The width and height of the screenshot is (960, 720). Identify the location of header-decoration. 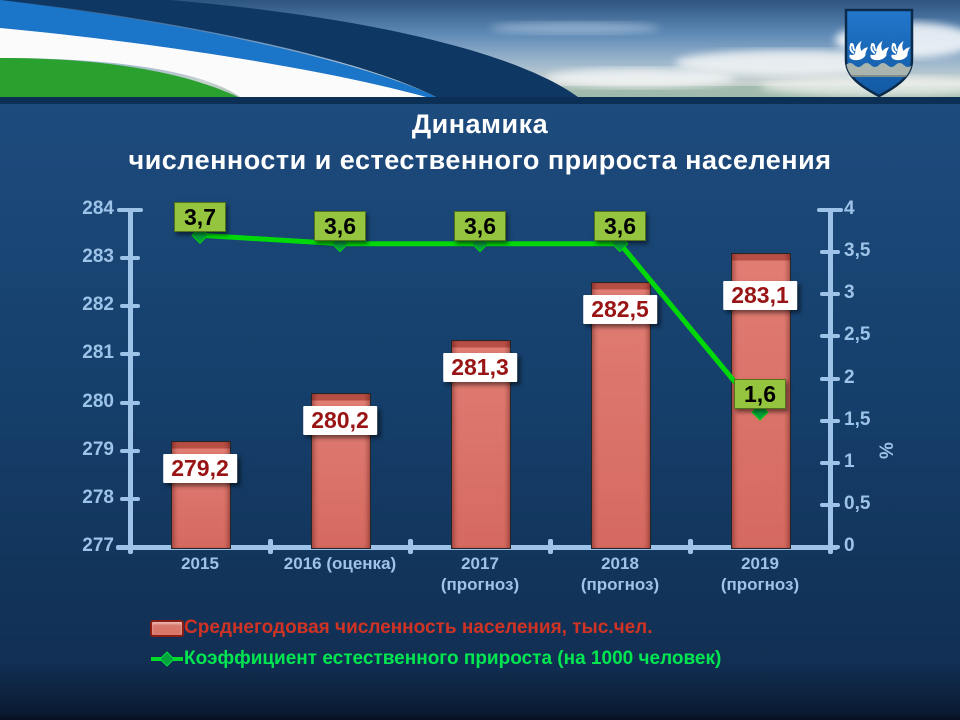
(480, 48).